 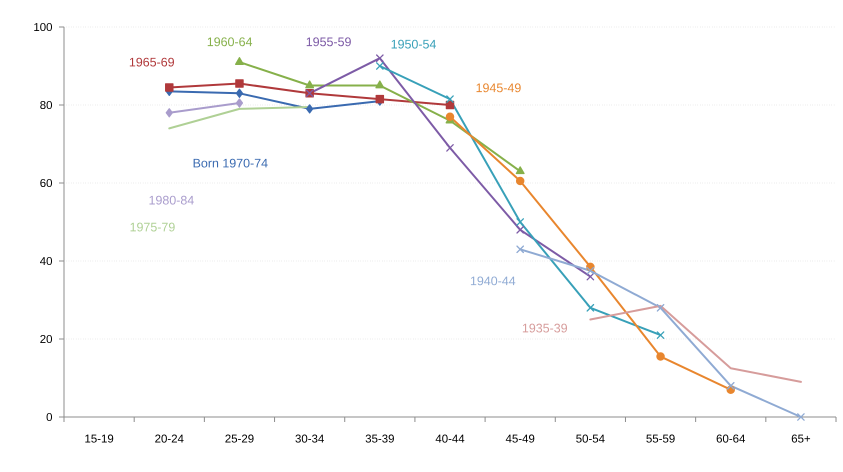 What do you see at coordinates (450, 438) in the screenshot?
I see `x-tick-label: 40-44` at bounding box center [450, 438].